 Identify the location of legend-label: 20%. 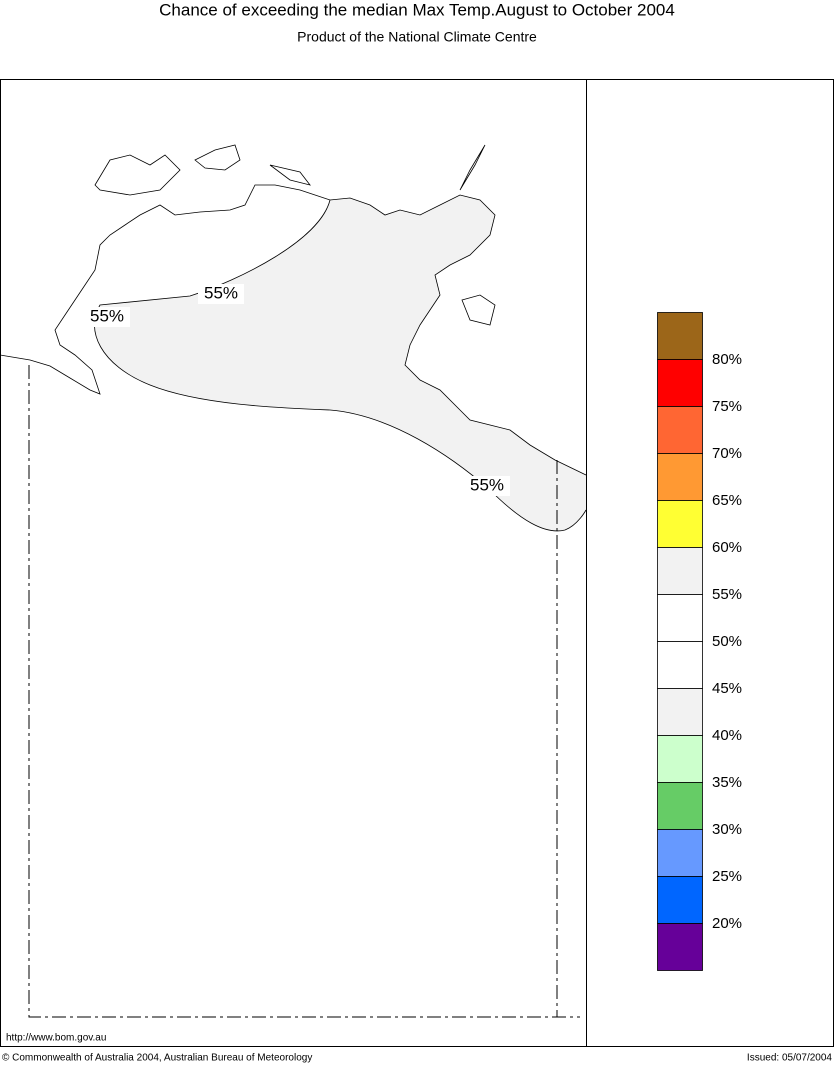
(727, 923).